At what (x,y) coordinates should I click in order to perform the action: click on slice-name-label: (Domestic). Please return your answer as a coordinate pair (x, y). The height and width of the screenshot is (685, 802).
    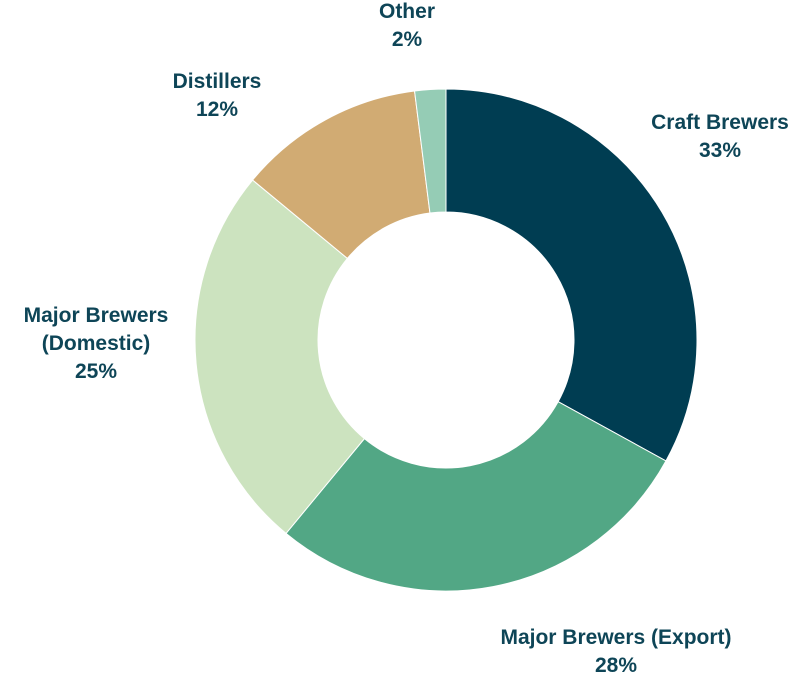
    Looking at the image, I should click on (96, 343).